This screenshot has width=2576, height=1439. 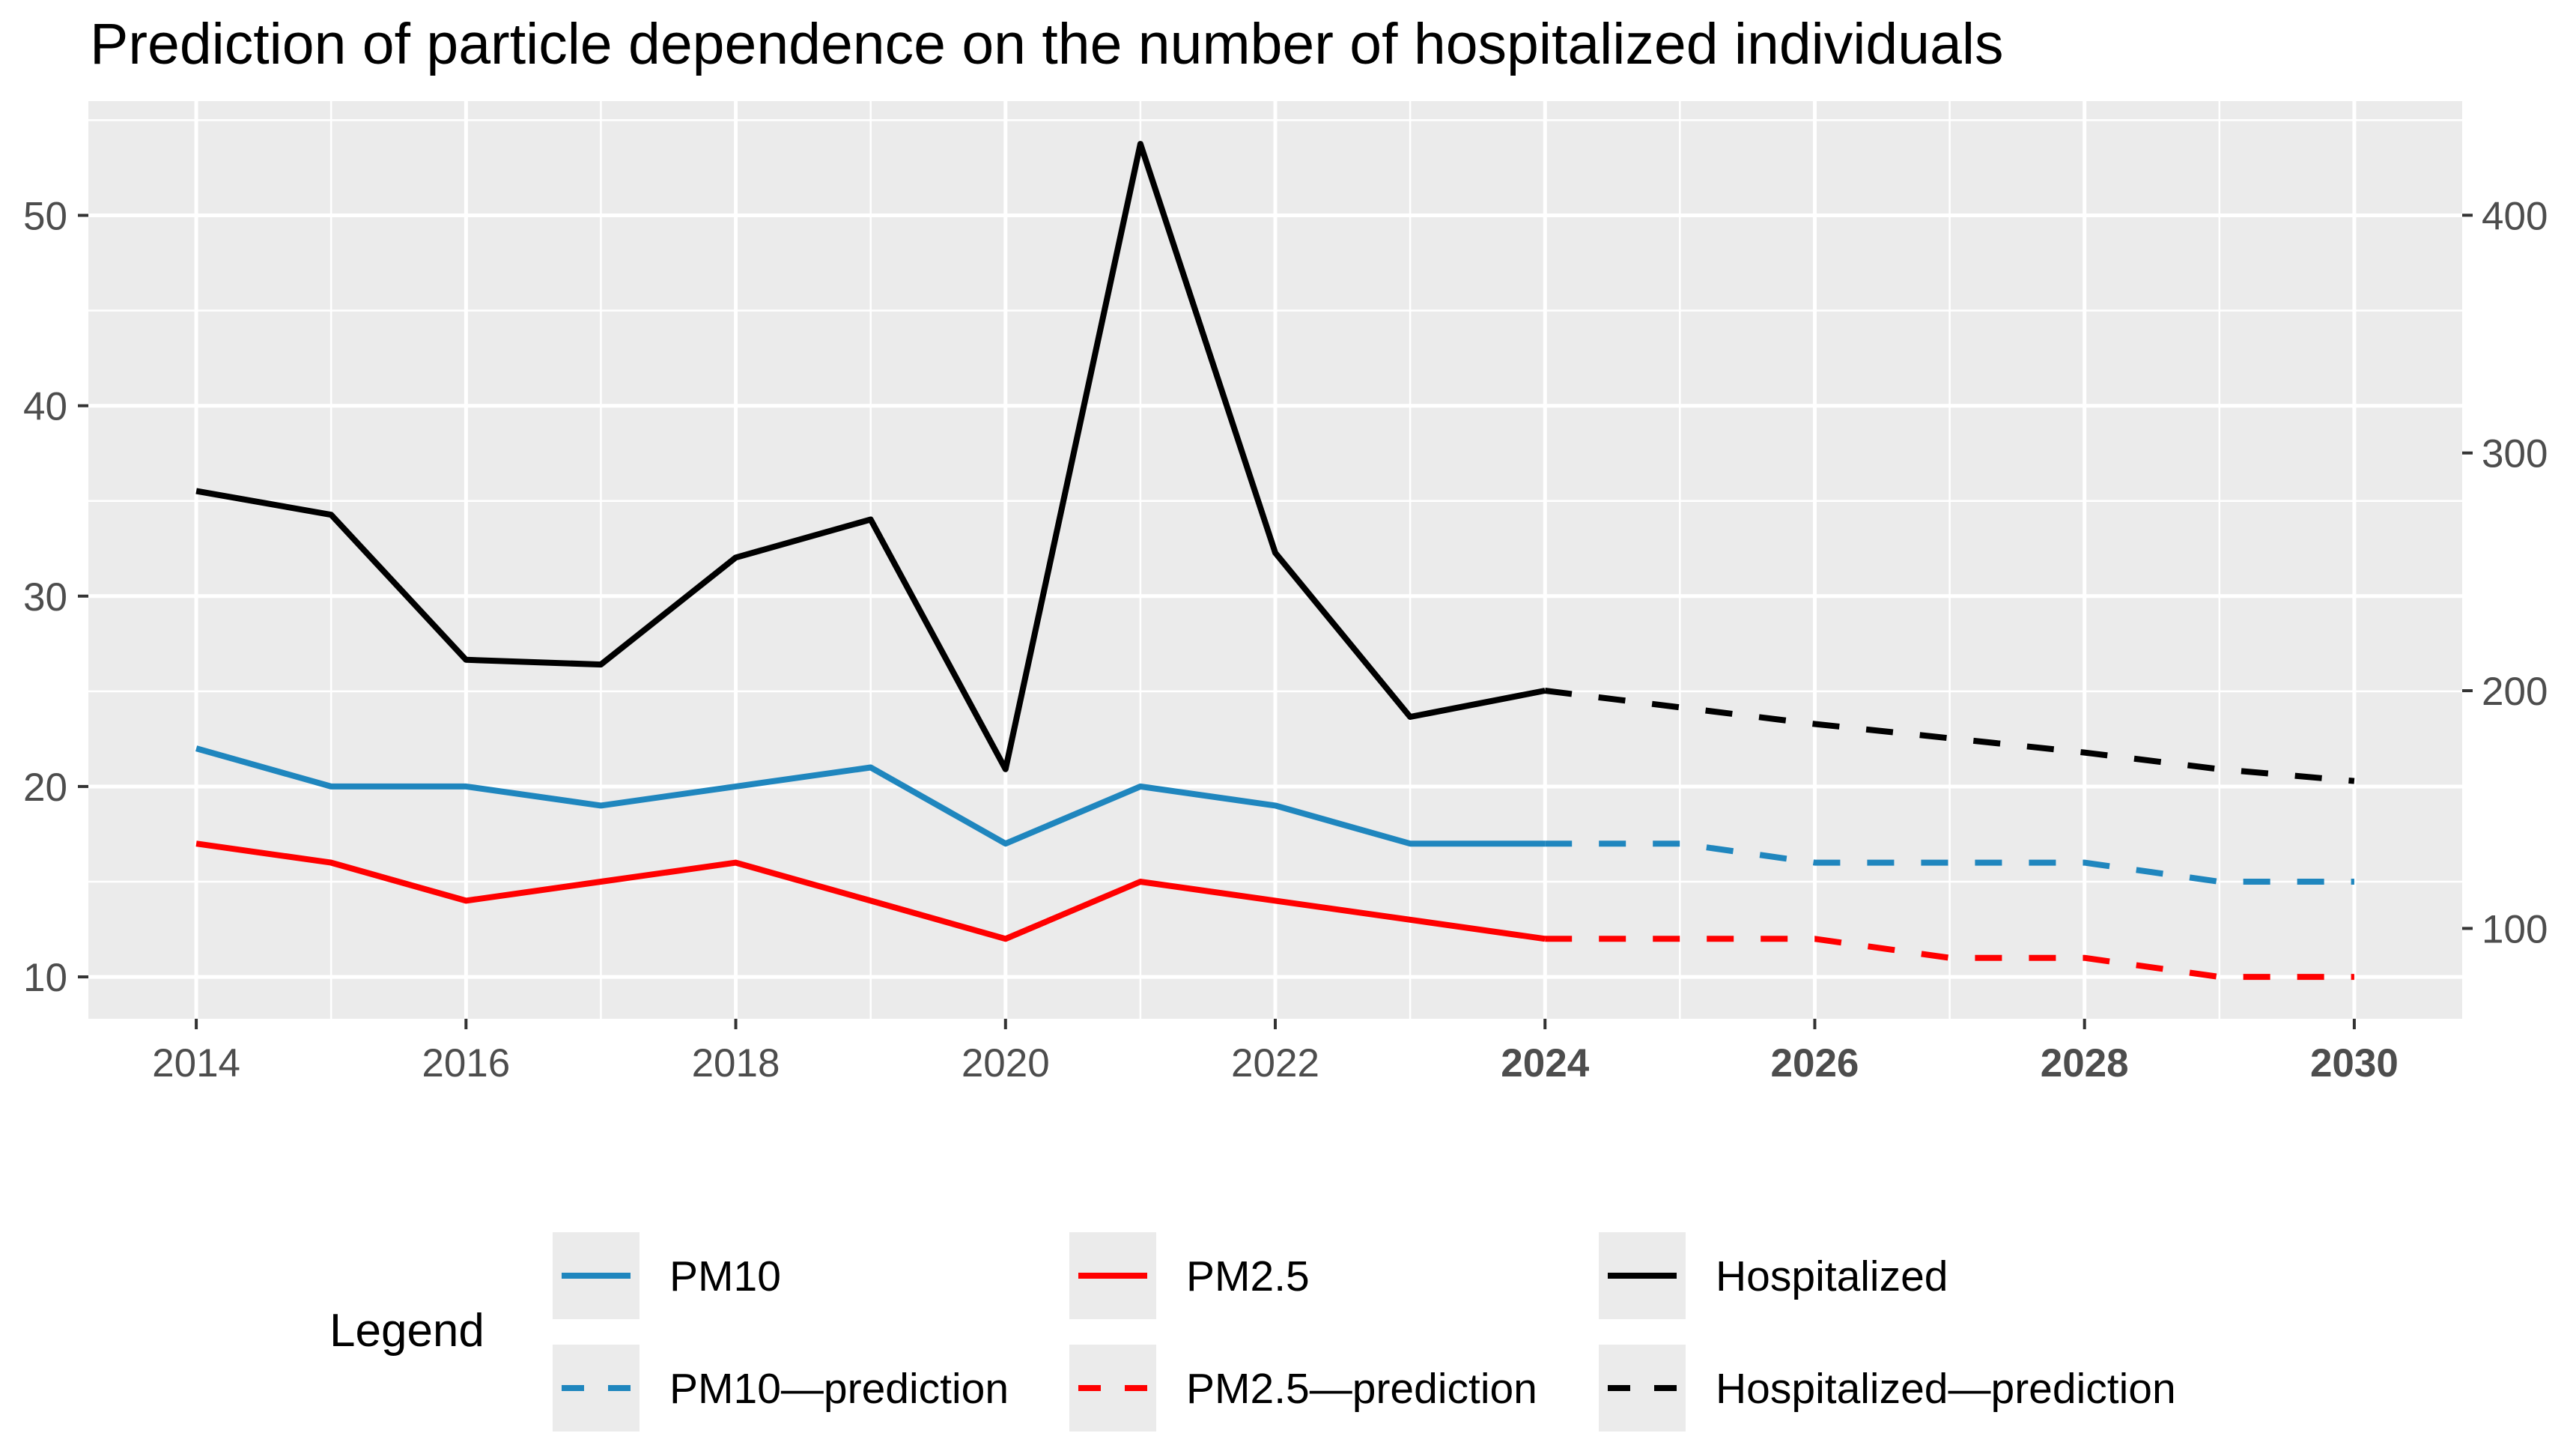 I want to click on legend-item-4: PM2.5—prediction, so click(x=1303, y=1388).